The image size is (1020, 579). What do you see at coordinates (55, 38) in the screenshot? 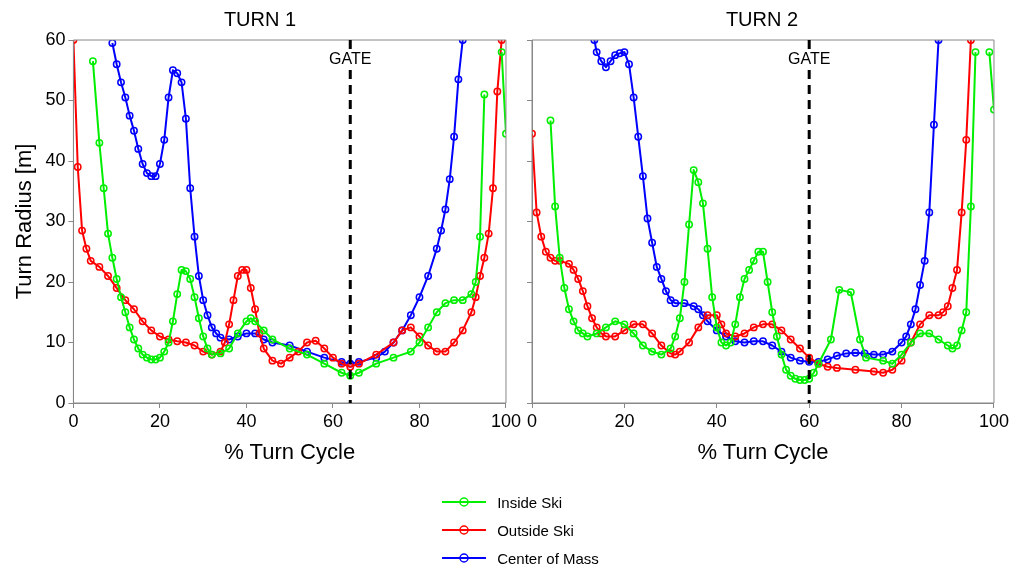
I see `y-tick-label: 60` at bounding box center [55, 38].